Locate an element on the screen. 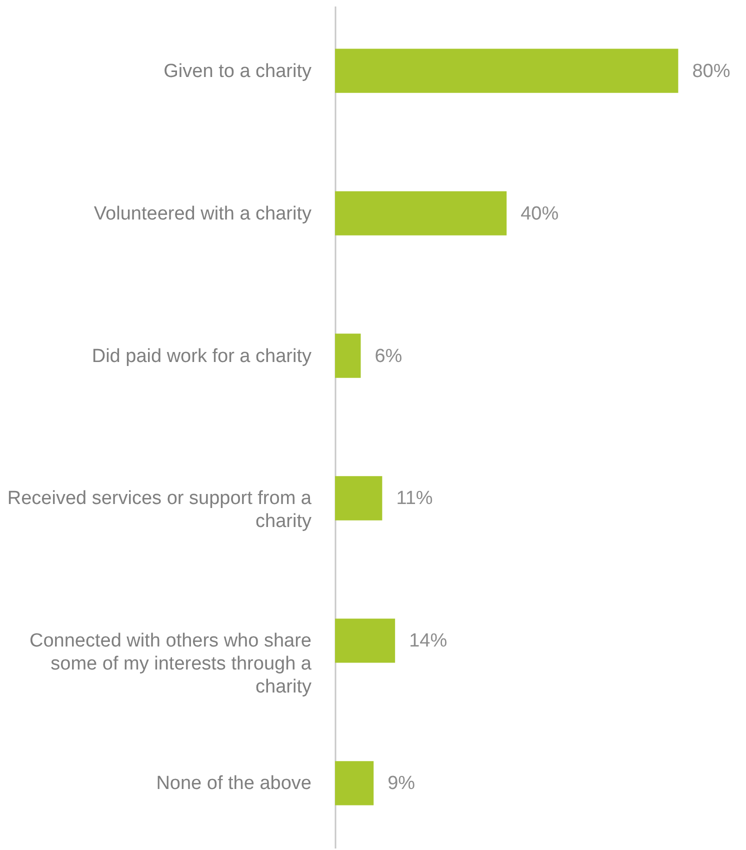 The width and height of the screenshot is (746, 850). data-label: 80% is located at coordinates (711, 71).